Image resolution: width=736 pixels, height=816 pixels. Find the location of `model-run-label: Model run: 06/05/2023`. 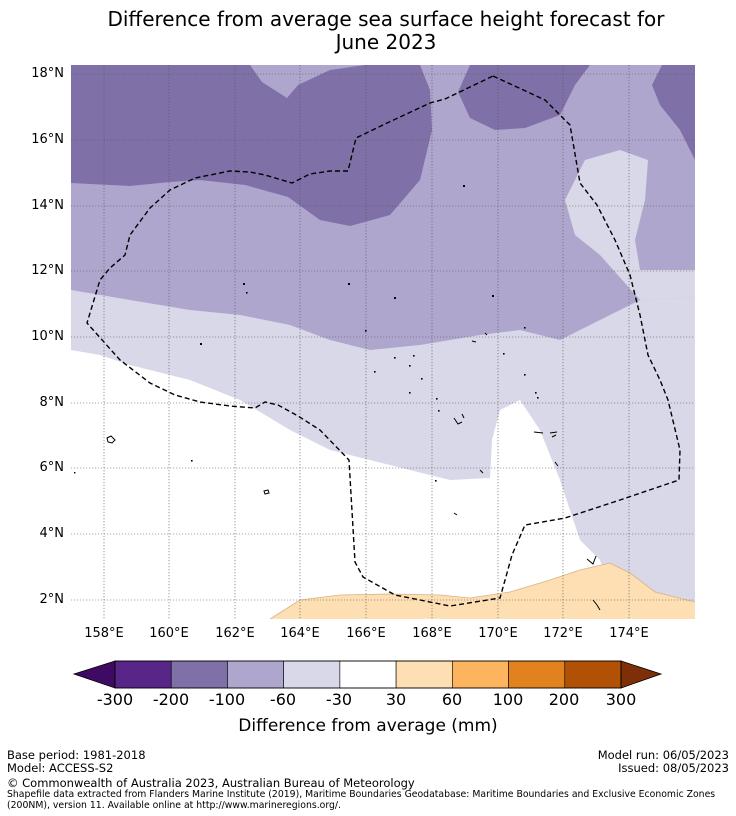

model-run-label: Model run: 06/05/2023 is located at coordinates (663, 755).